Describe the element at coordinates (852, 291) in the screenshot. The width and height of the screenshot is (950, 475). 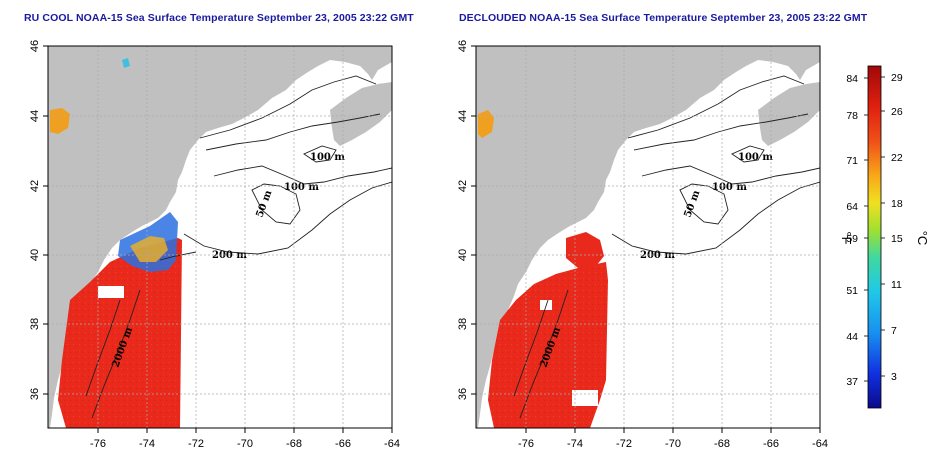
I see `cb-f-51: 51` at that location.